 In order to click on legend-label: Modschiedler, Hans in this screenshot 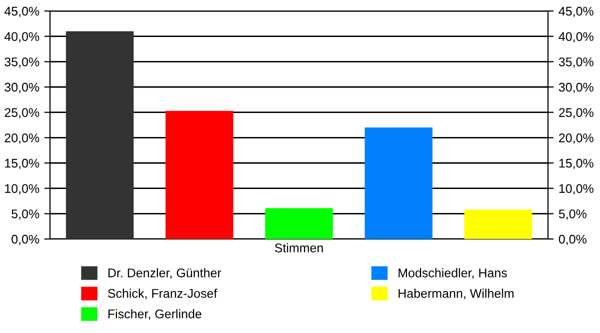, I will do `click(452, 273)`.